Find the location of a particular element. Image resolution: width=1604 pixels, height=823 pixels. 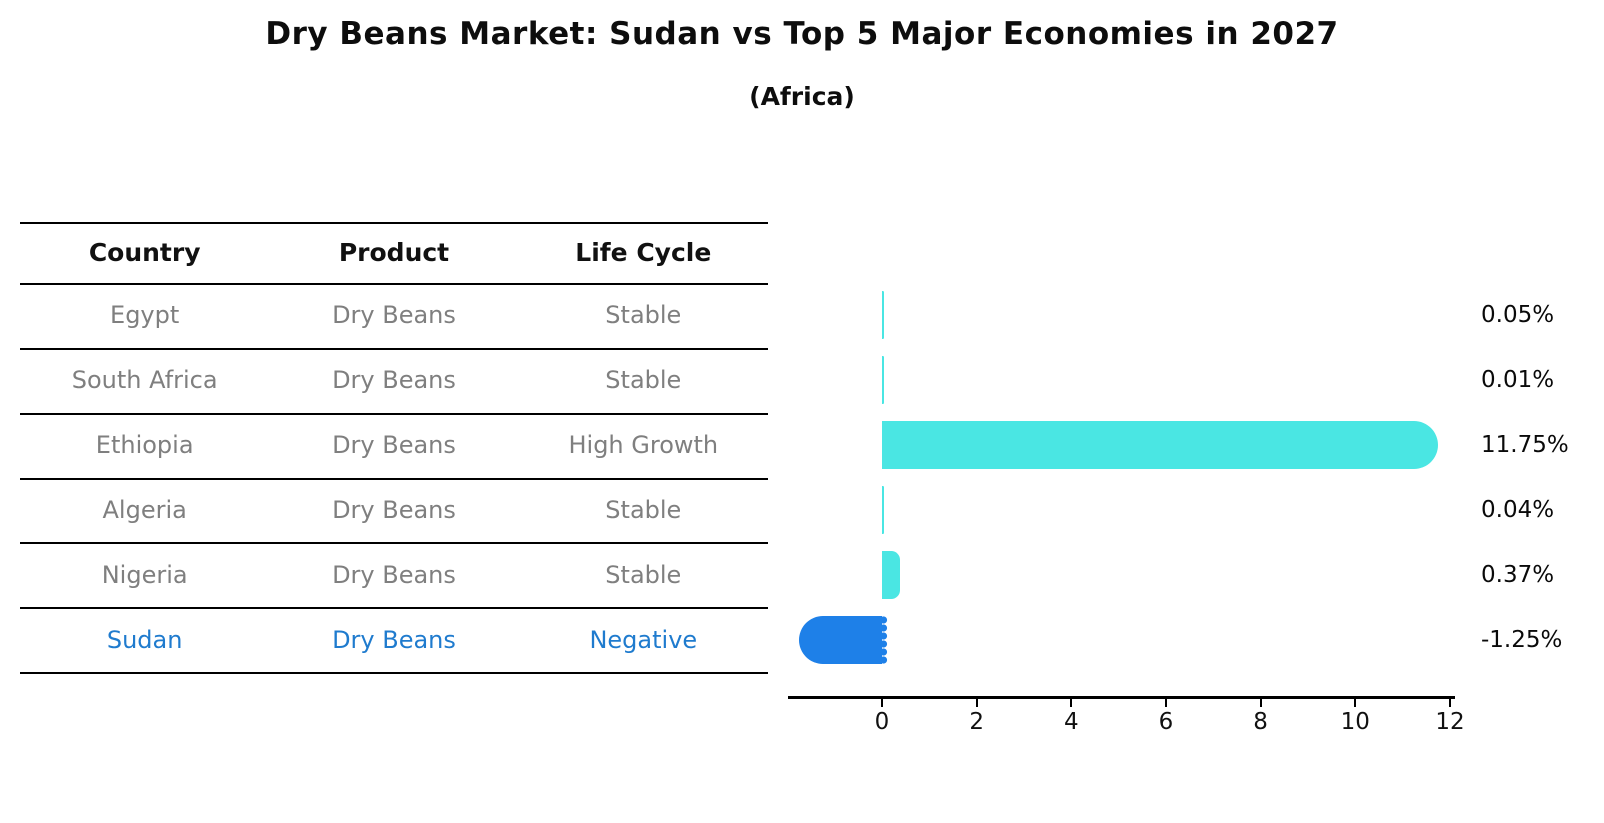

column-header: Life Cycle is located at coordinates (643, 252).